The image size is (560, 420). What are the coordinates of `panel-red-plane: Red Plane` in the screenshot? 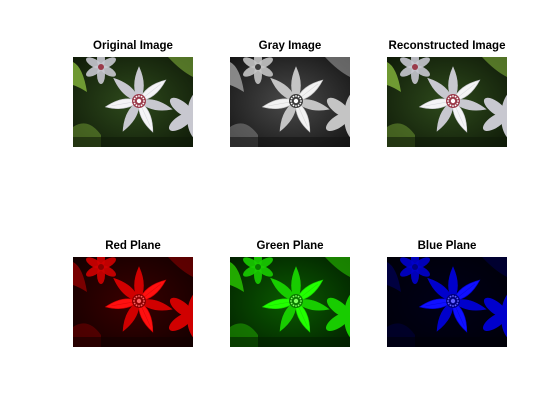 It's located at (133, 293).